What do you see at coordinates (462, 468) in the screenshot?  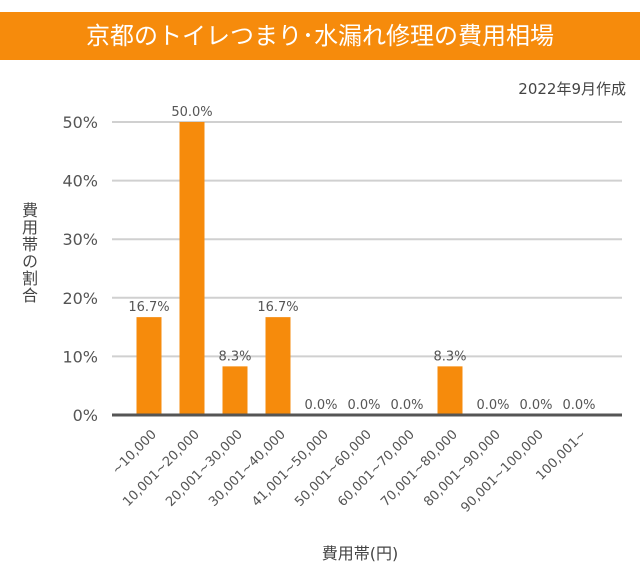 I see `x-tick-label: 80,001~90,000` at bounding box center [462, 468].